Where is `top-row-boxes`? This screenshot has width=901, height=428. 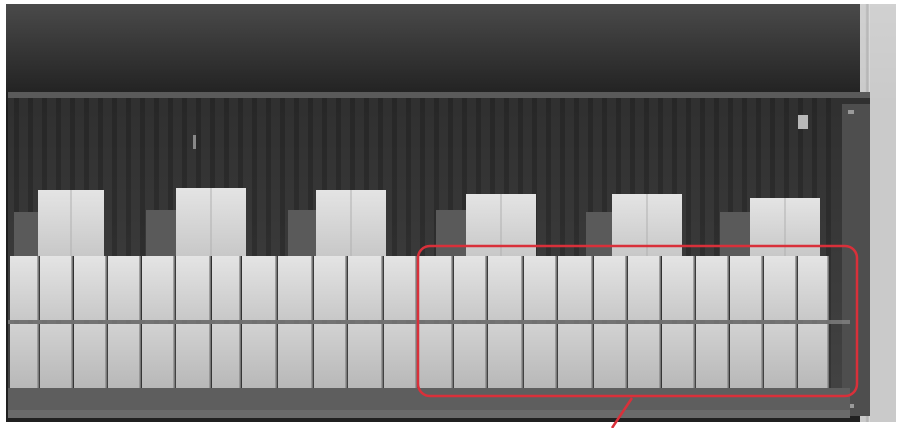 top-row-boxes is located at coordinates (429, 222).